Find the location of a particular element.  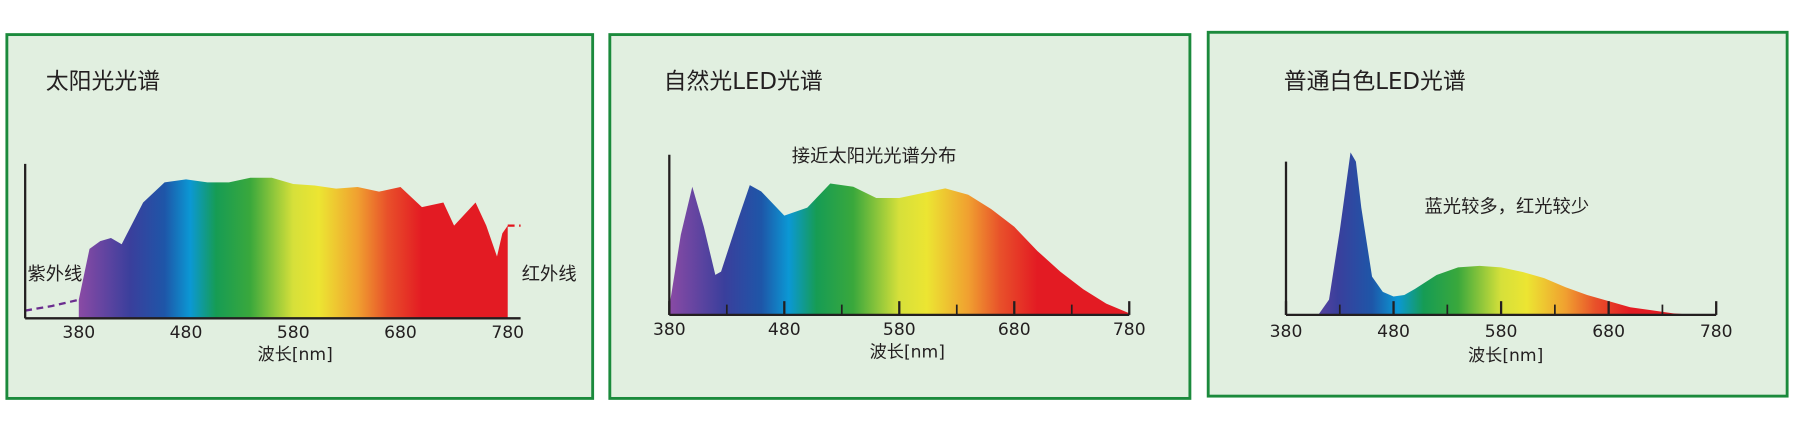

chart-title: 自然光LED光谱 is located at coordinates (743, 82).